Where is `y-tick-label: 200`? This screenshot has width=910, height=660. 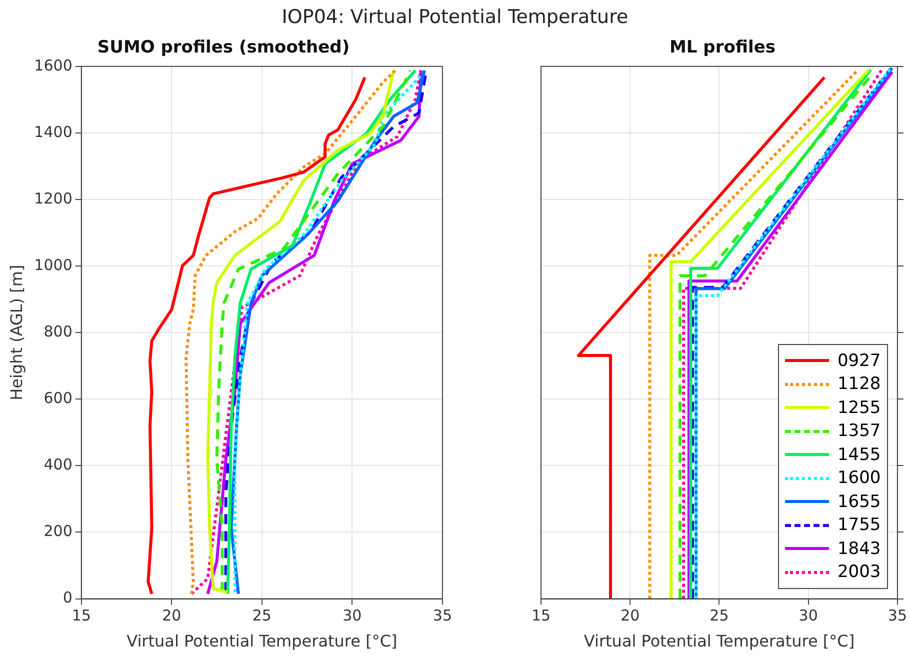 y-tick-label: 200 is located at coordinates (58, 531).